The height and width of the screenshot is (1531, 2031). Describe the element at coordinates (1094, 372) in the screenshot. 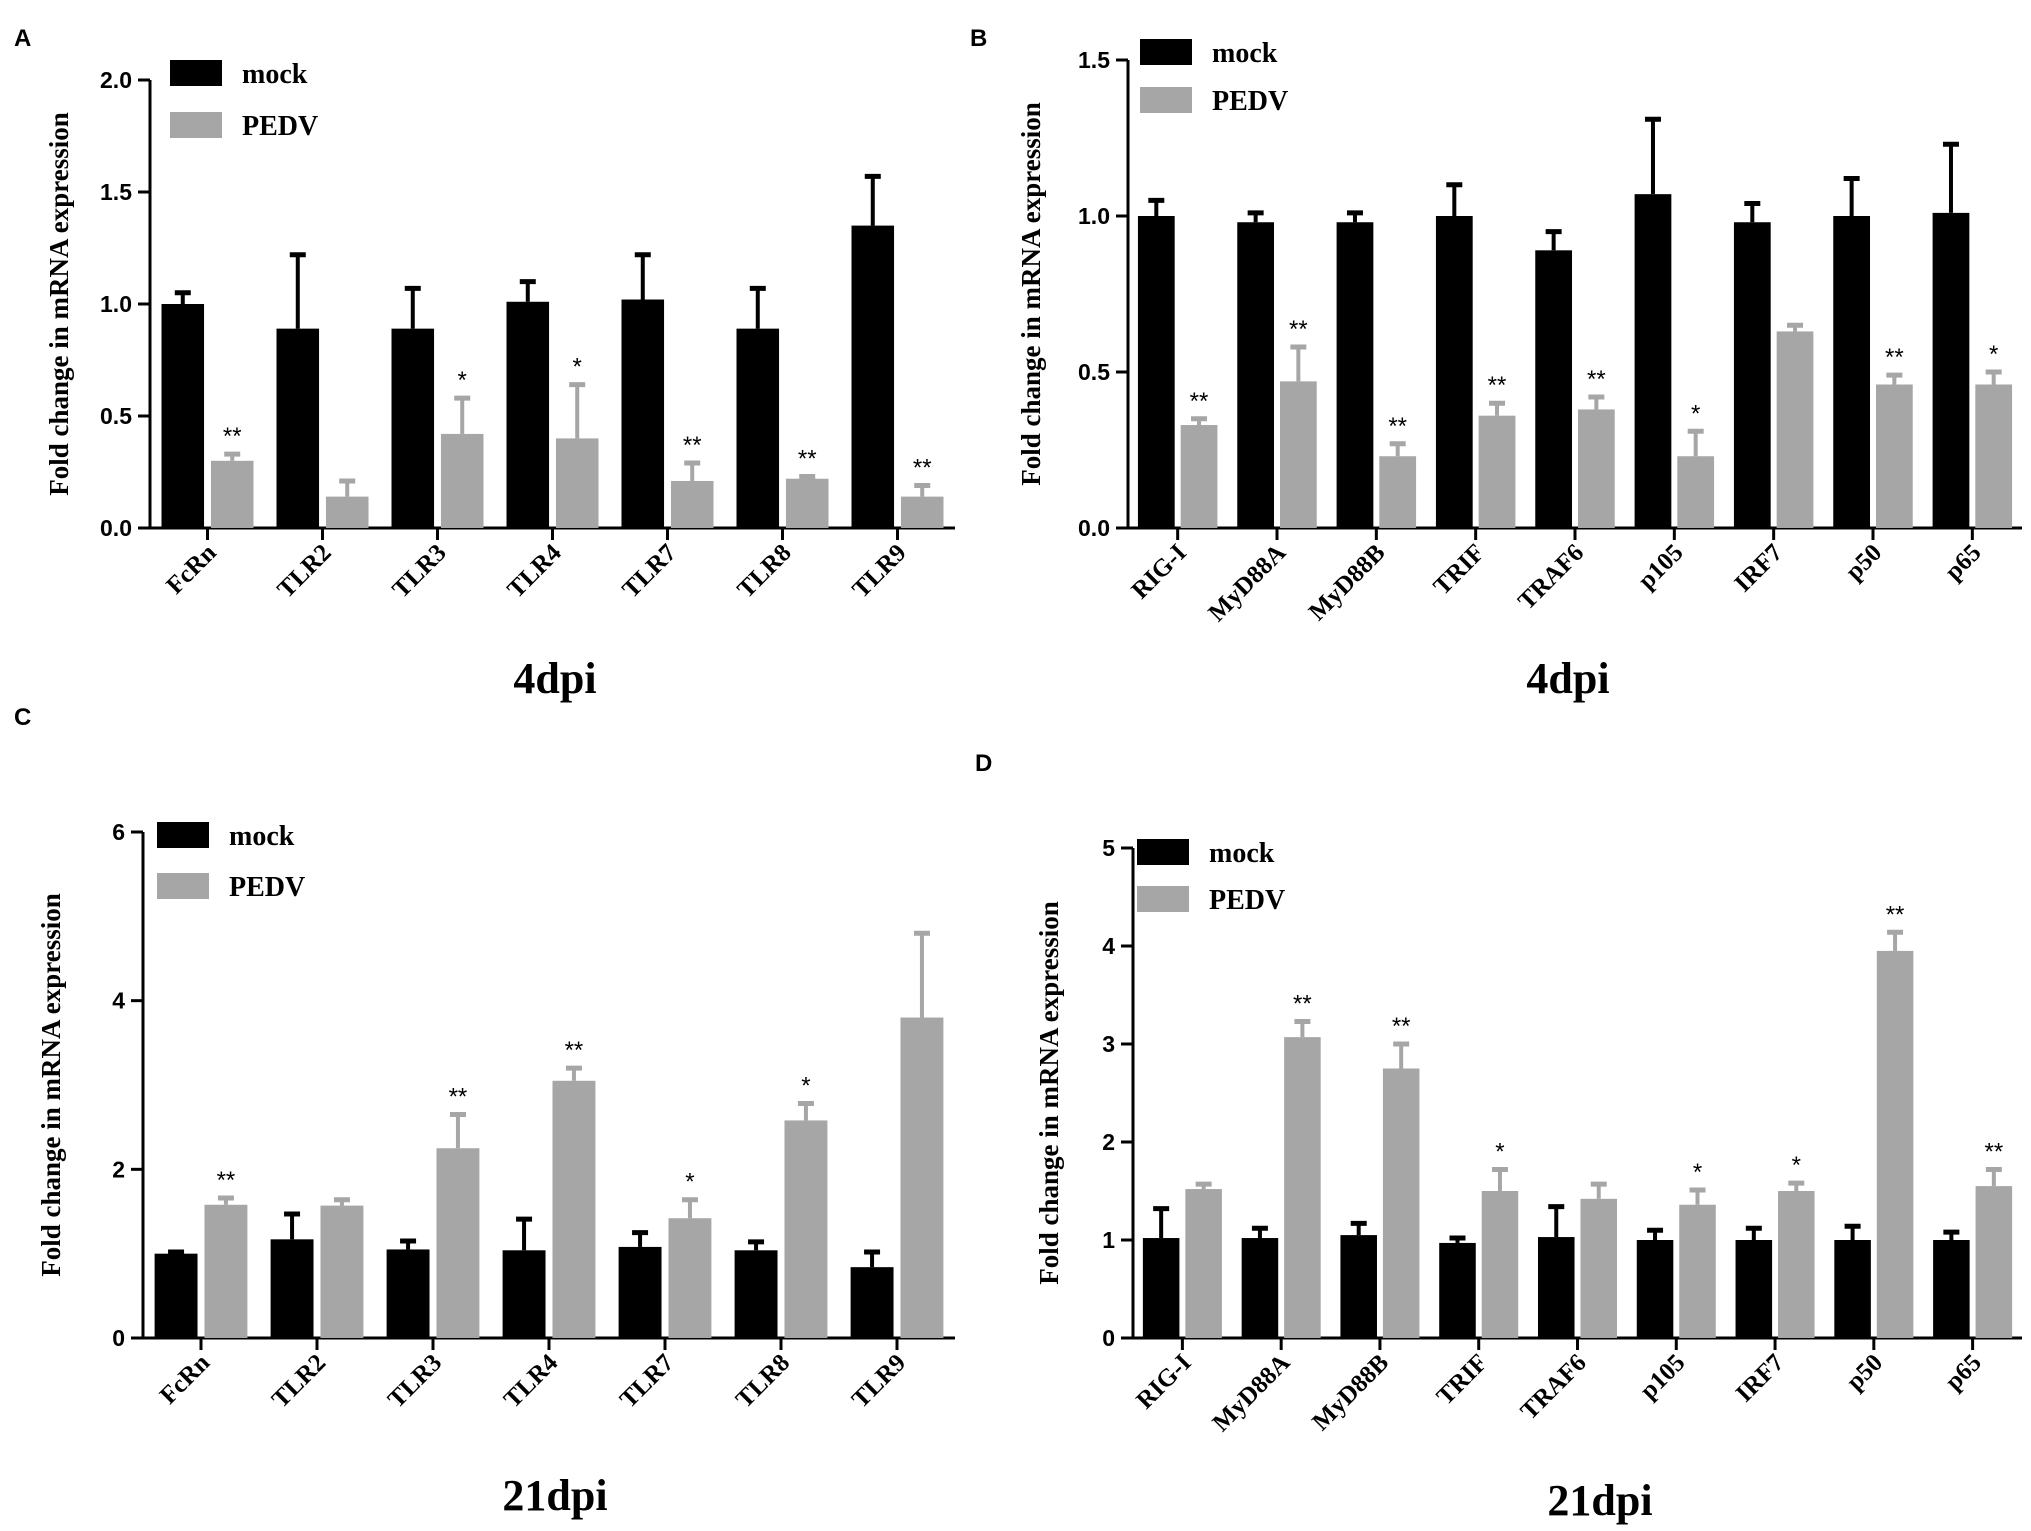

I see `y-tick-label: 0.5` at that location.